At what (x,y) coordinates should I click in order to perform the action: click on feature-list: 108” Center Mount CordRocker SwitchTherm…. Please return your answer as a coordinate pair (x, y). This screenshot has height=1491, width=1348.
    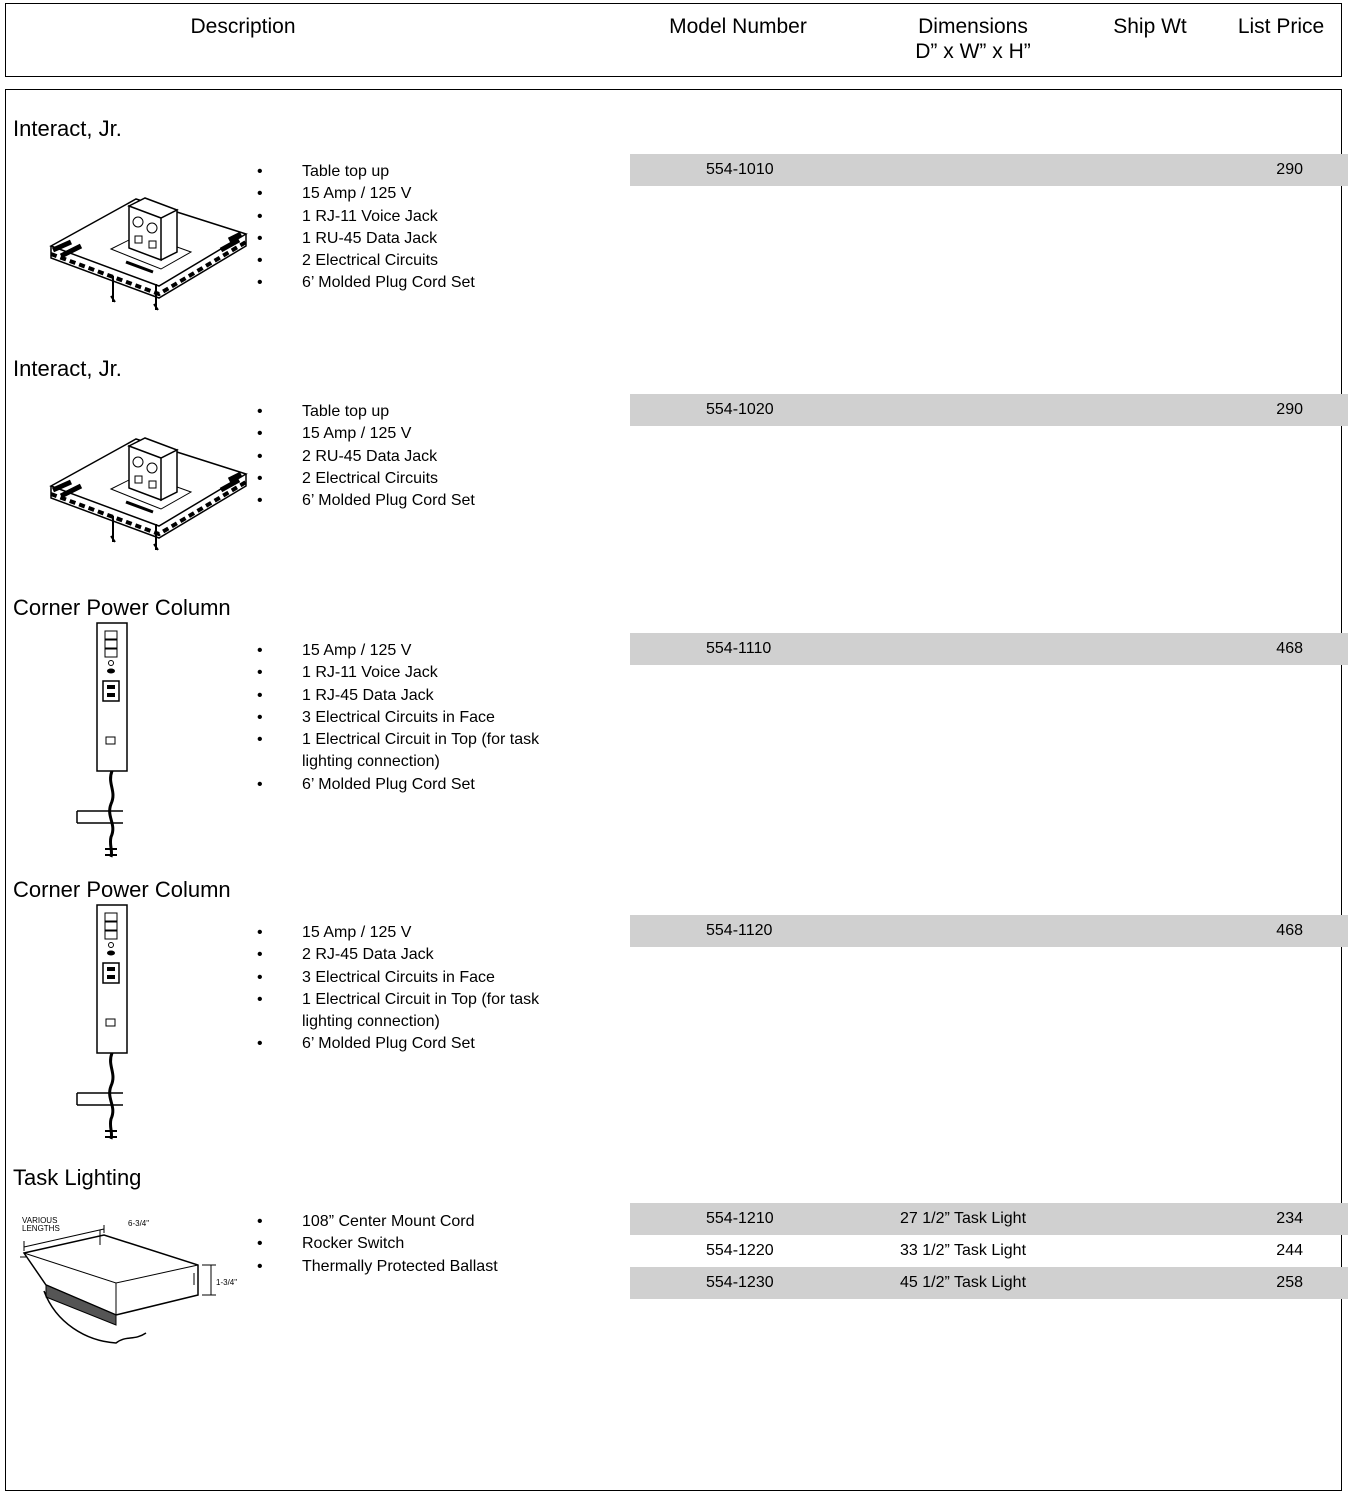
    Looking at the image, I should click on (407, 1244).